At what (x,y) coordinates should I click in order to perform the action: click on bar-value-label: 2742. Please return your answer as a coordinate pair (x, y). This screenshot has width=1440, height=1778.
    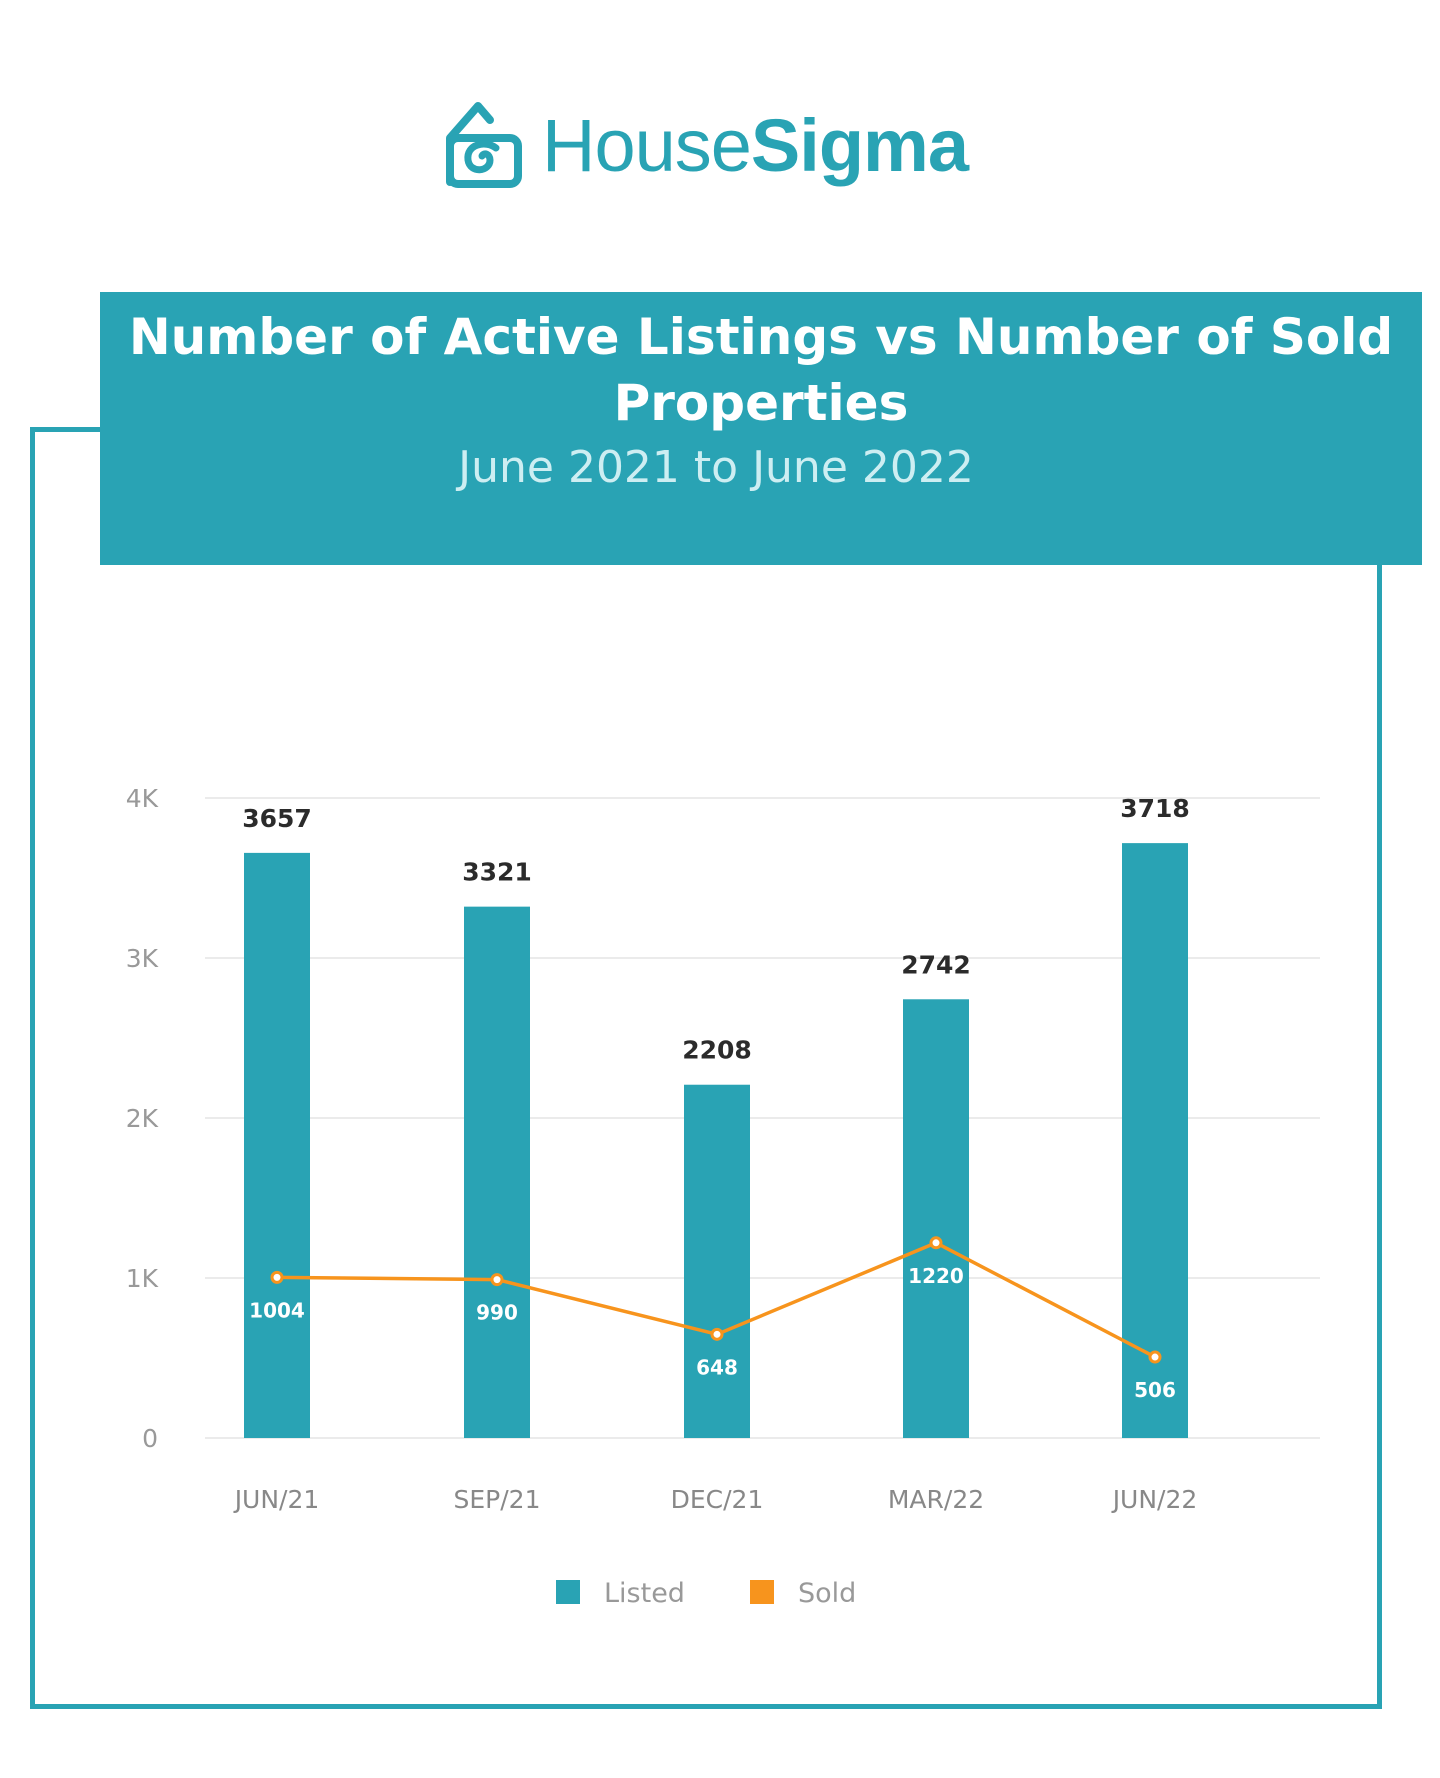
    Looking at the image, I should click on (936, 964).